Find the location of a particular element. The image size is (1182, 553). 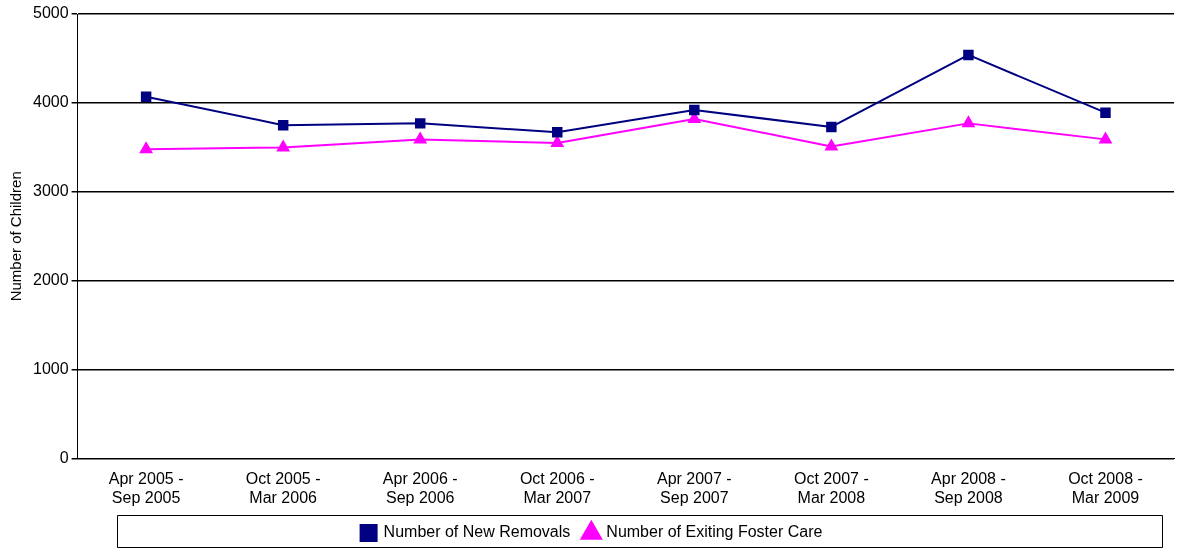

x-tick-label: Apr 2005 - Sep 2005 is located at coordinates (146, 487).